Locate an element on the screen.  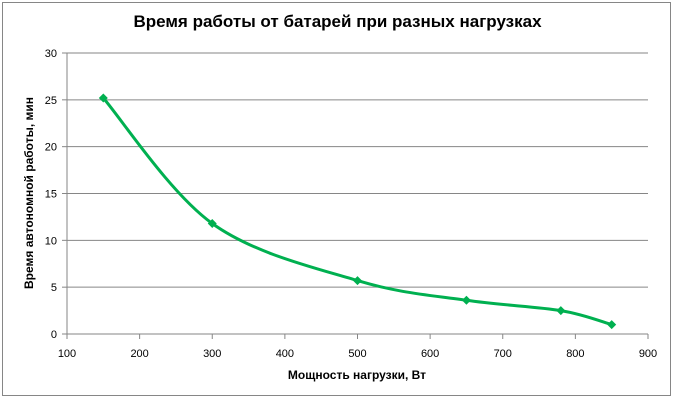
x-tick-label: 300 is located at coordinates (212, 354).